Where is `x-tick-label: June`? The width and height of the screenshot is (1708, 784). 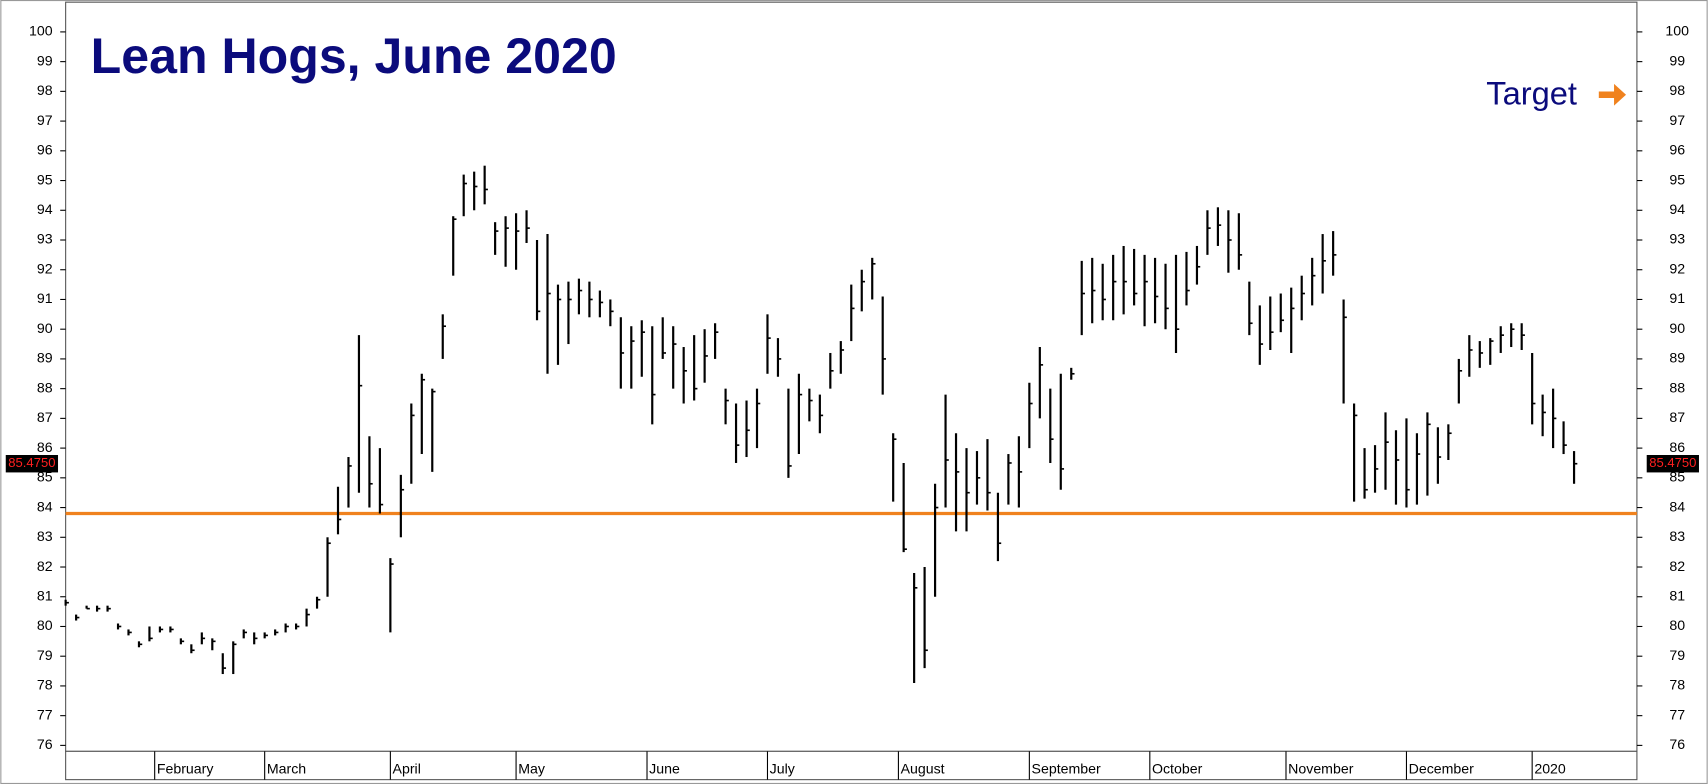
x-tick-label: June is located at coordinates (664, 769).